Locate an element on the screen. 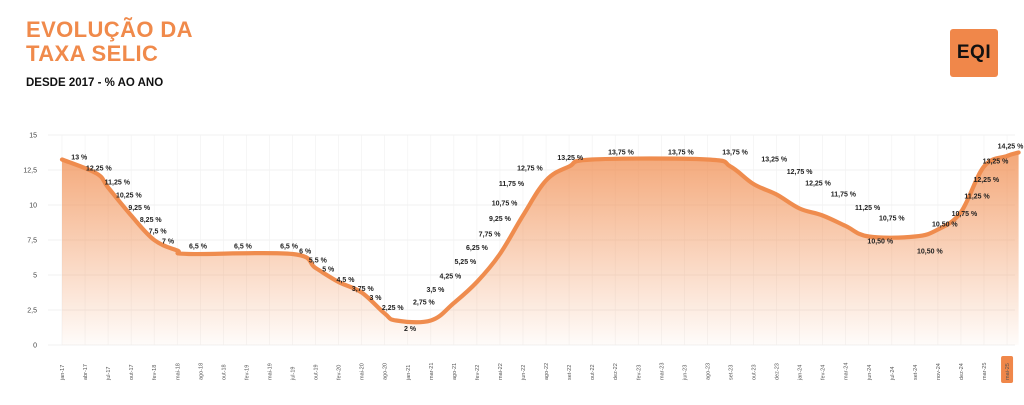 The height and width of the screenshot is (405, 1024). x-tick-label-30: out-23 is located at coordinates (755, 372).